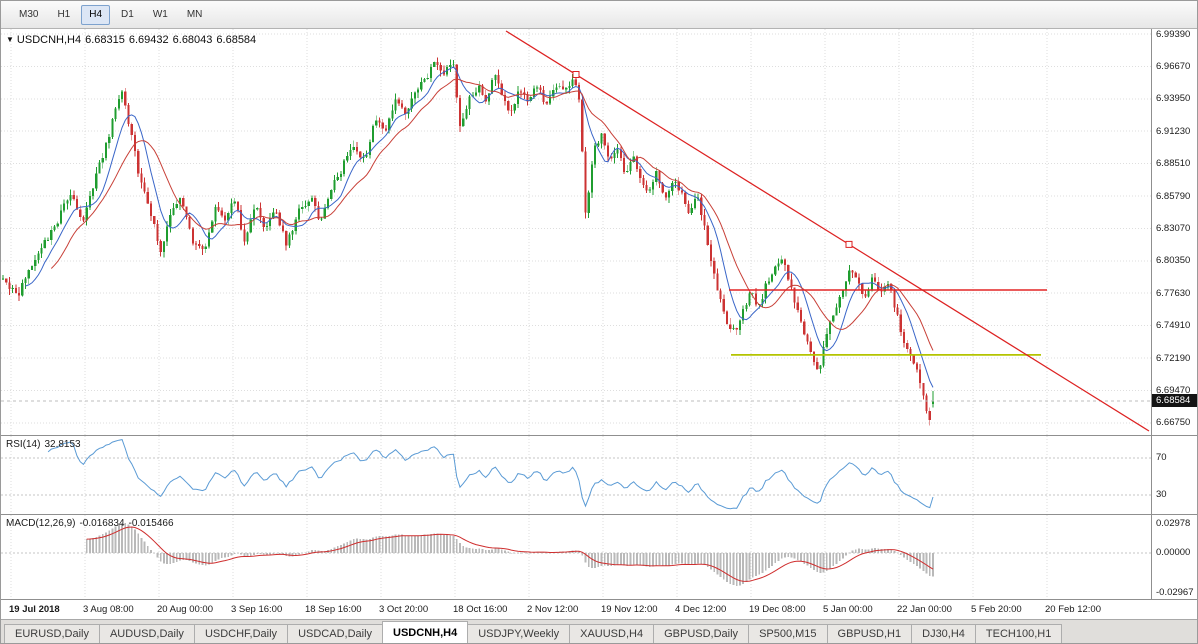 This screenshot has height=644, width=1198. Describe the element at coordinates (612, 633) in the screenshot. I see `tab-xauusd-h4: XAUUSD,H4` at that location.